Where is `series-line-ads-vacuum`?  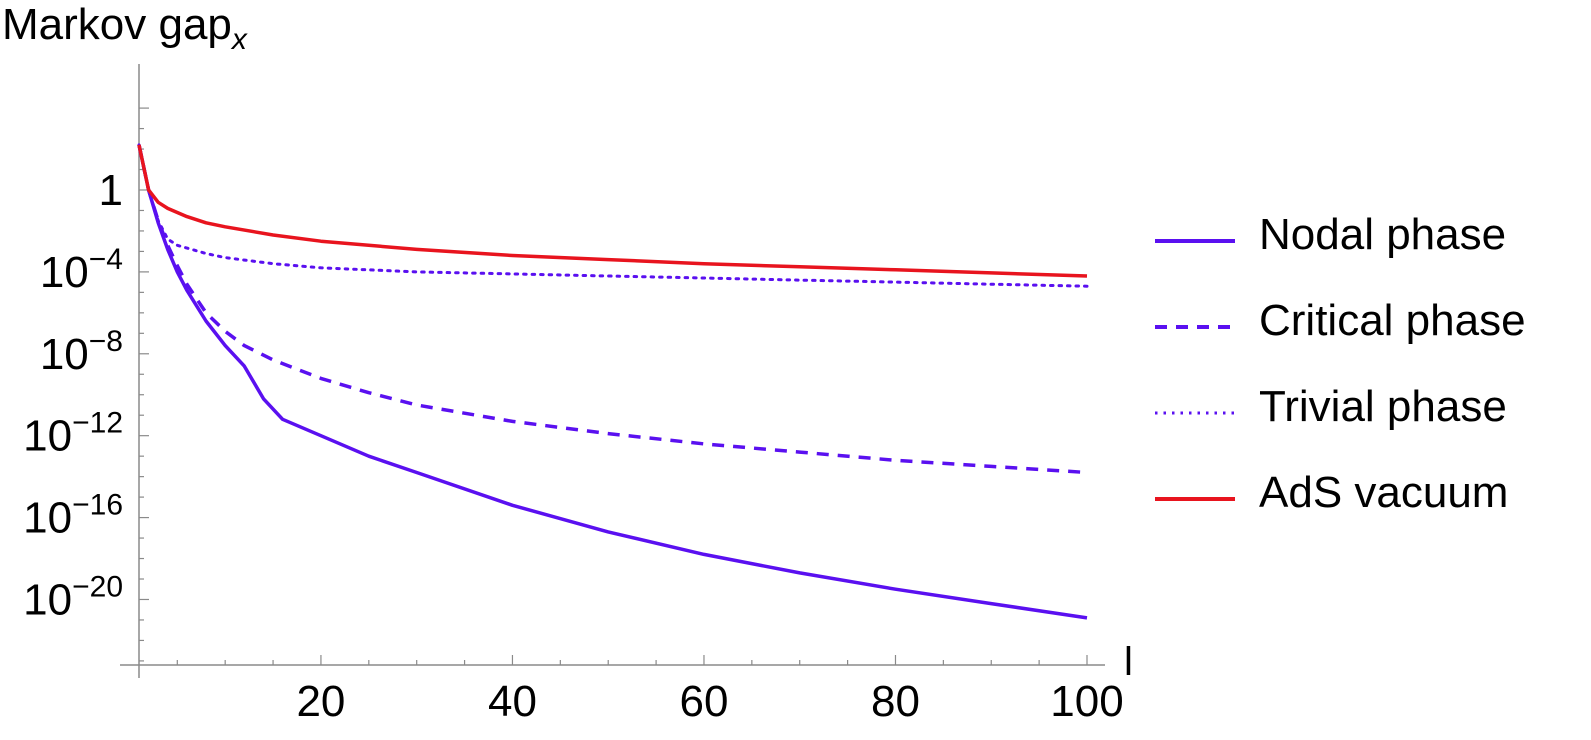 series-line-ads-vacuum is located at coordinates (612, 211).